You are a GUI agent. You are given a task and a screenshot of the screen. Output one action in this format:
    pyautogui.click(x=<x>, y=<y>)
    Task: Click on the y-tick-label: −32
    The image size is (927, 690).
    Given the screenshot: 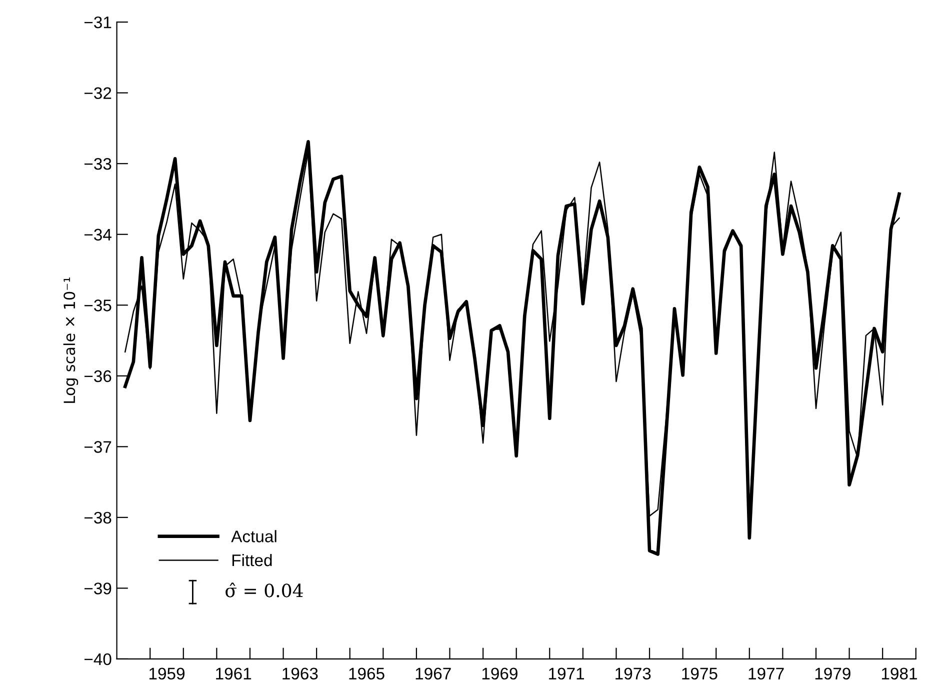 What is the action you would take?
    pyautogui.click(x=98, y=93)
    